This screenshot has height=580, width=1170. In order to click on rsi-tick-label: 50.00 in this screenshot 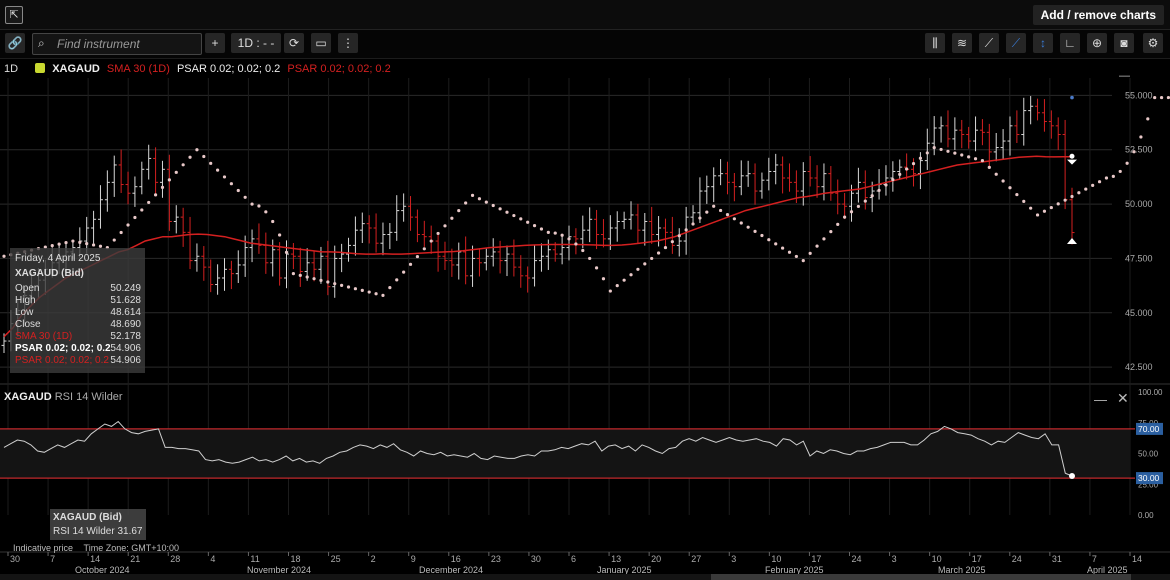, I will do `click(1148, 454)`.